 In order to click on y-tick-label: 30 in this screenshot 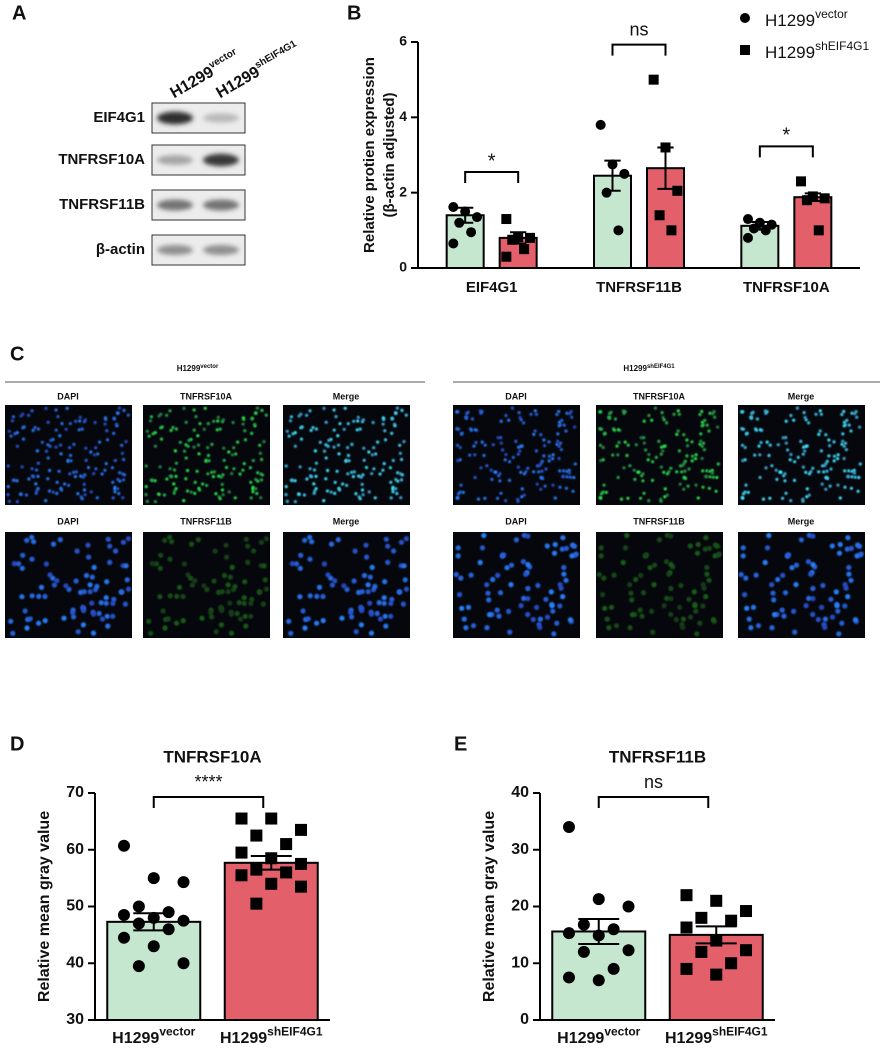, I will do `click(520, 849)`.